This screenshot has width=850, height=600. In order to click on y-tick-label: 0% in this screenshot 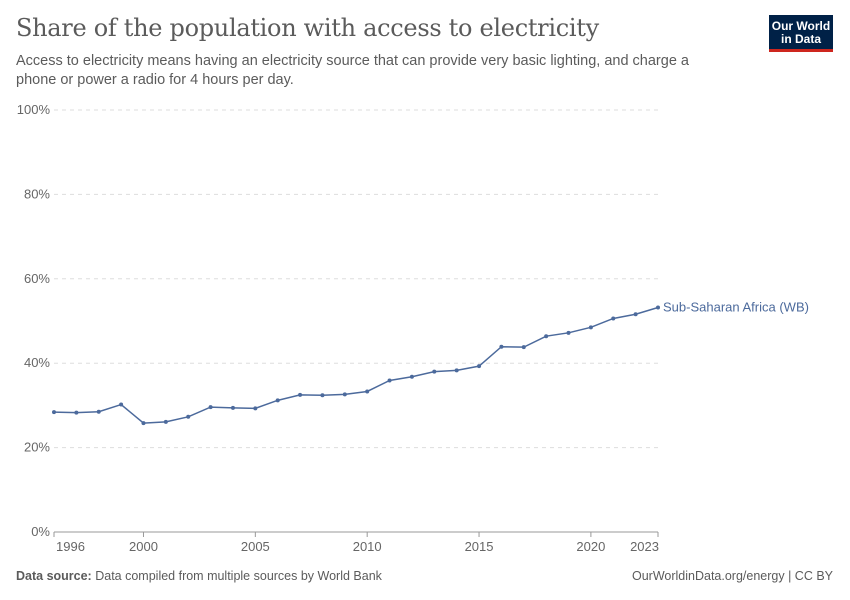, I will do `click(40, 531)`.